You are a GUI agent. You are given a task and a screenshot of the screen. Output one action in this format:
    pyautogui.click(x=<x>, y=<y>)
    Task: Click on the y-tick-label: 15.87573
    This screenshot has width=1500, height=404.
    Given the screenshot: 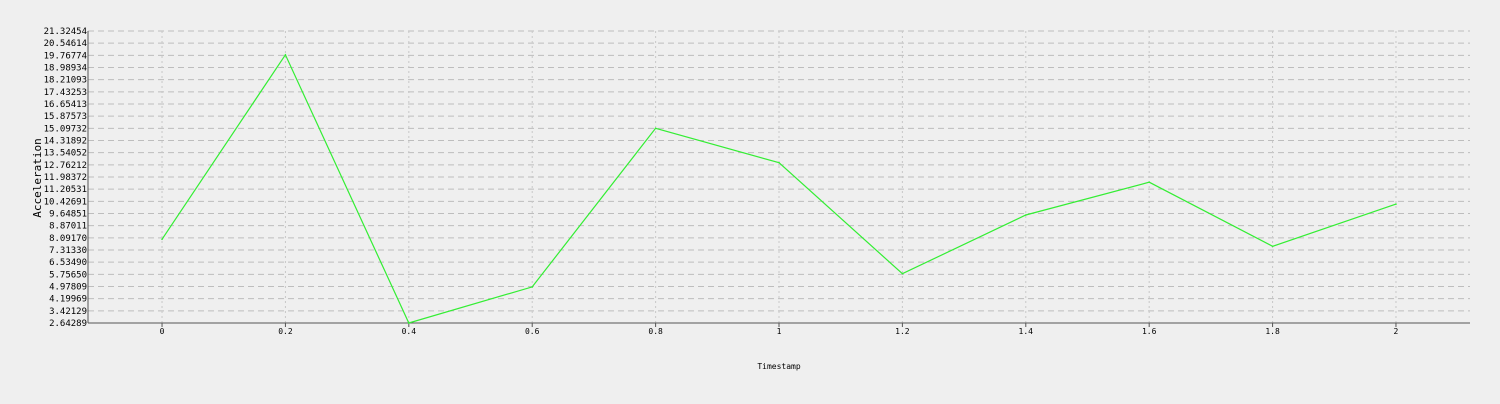 What is the action you would take?
    pyautogui.click(x=65, y=117)
    